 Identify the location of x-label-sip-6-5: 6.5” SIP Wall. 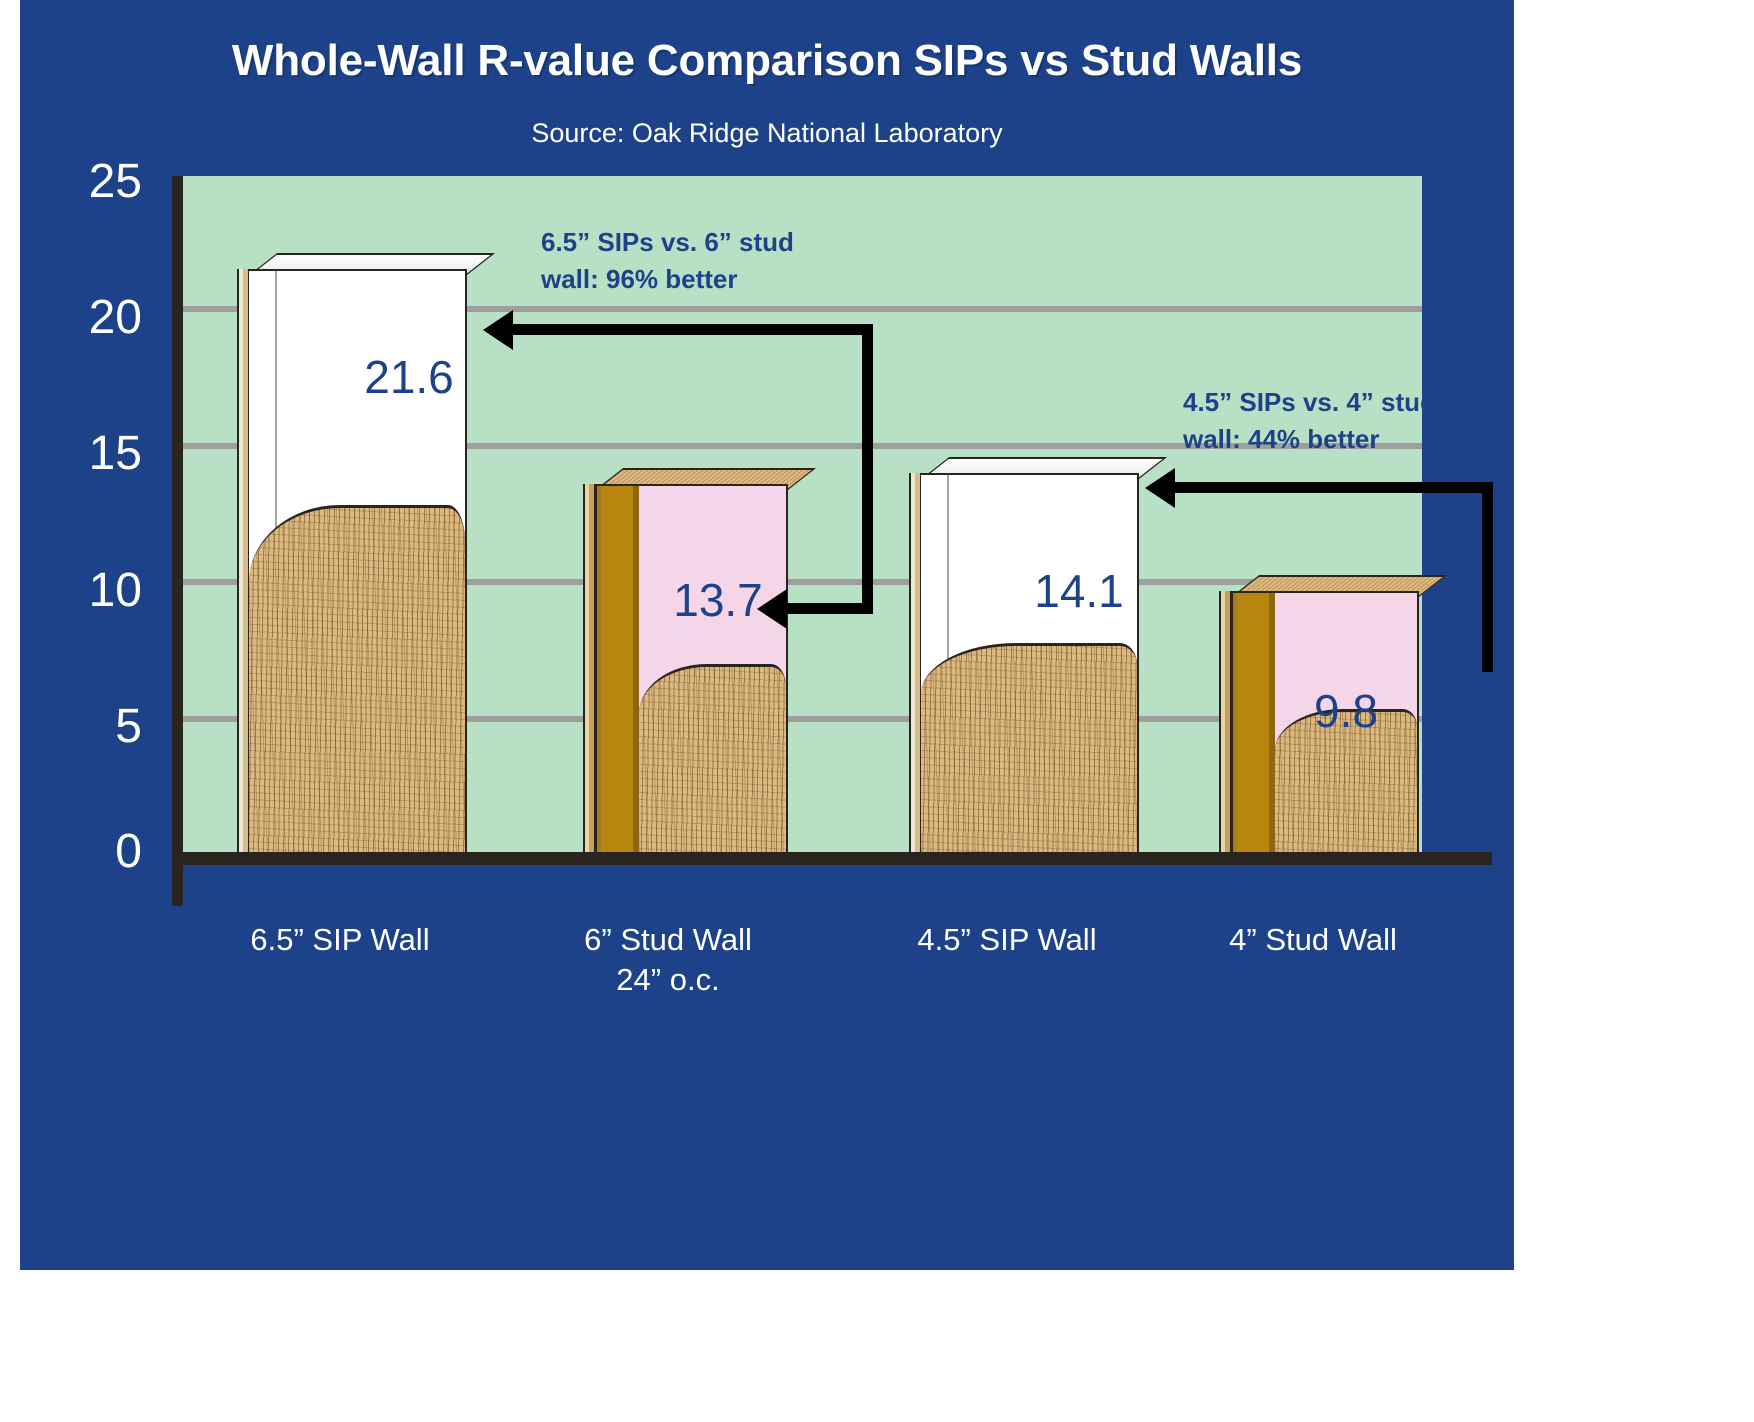
(340, 940).